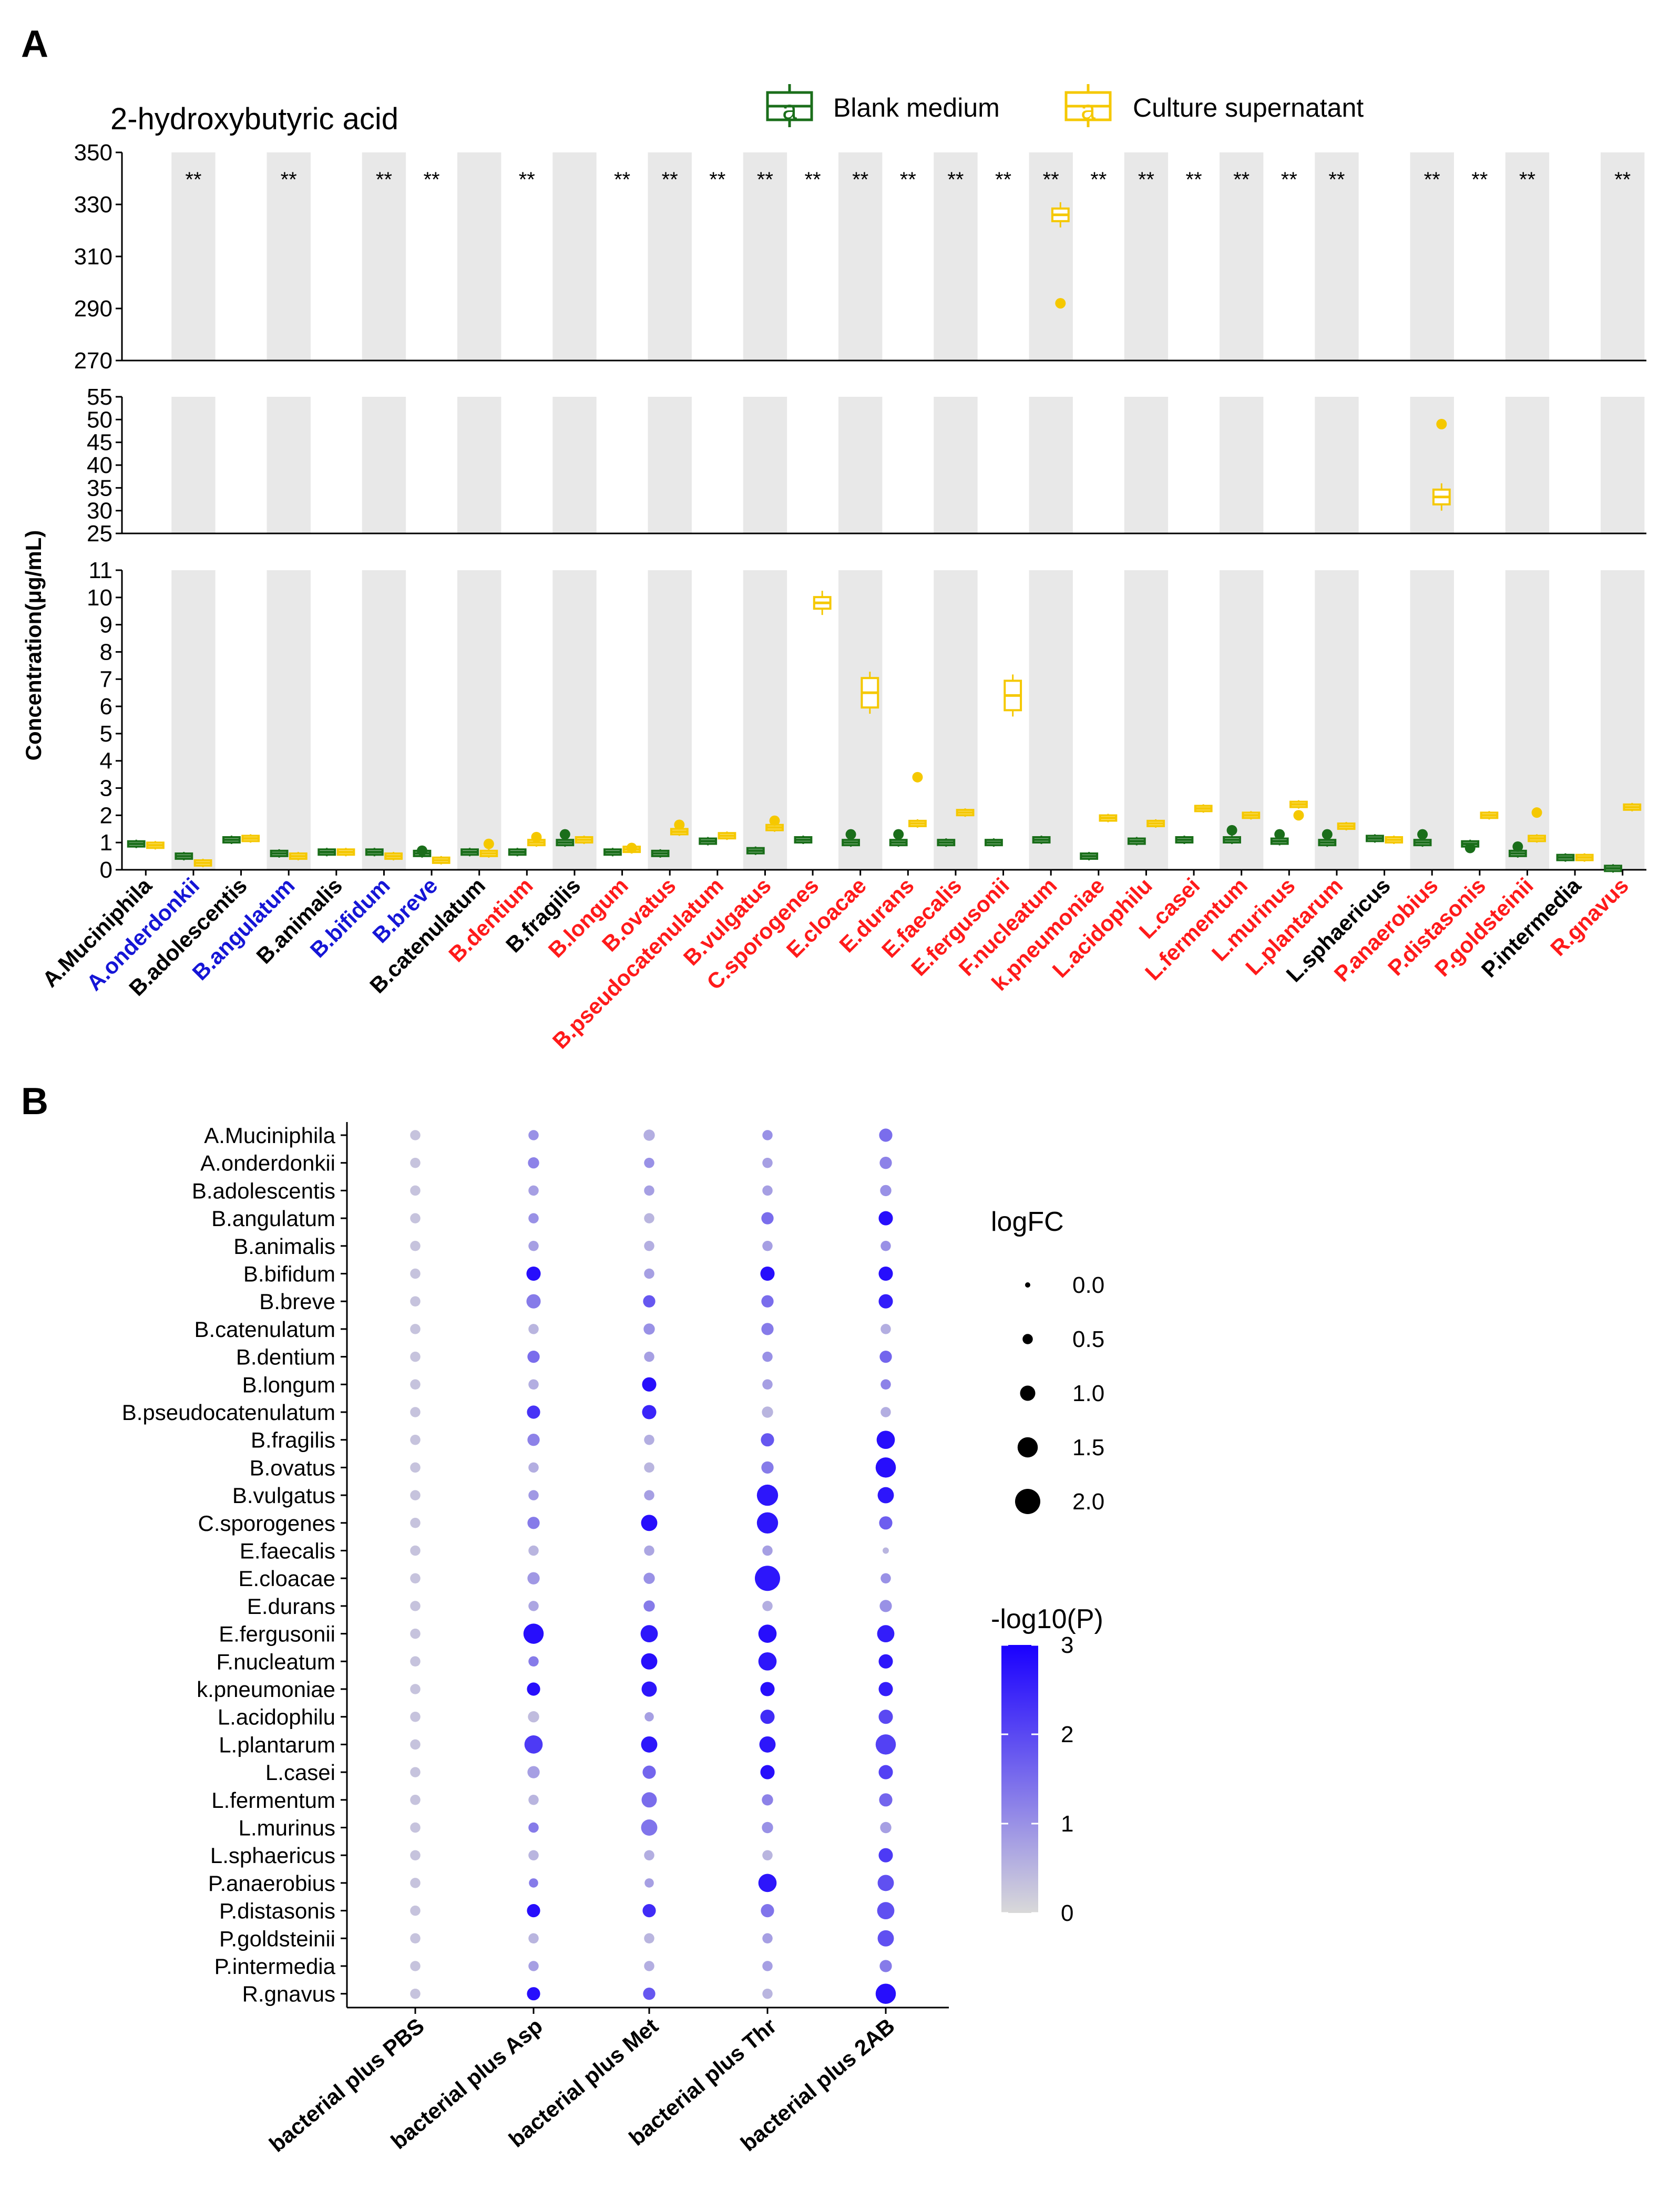  Describe the element at coordinates (384, 179) in the screenshot. I see `significance-B.bifidum: **` at that location.